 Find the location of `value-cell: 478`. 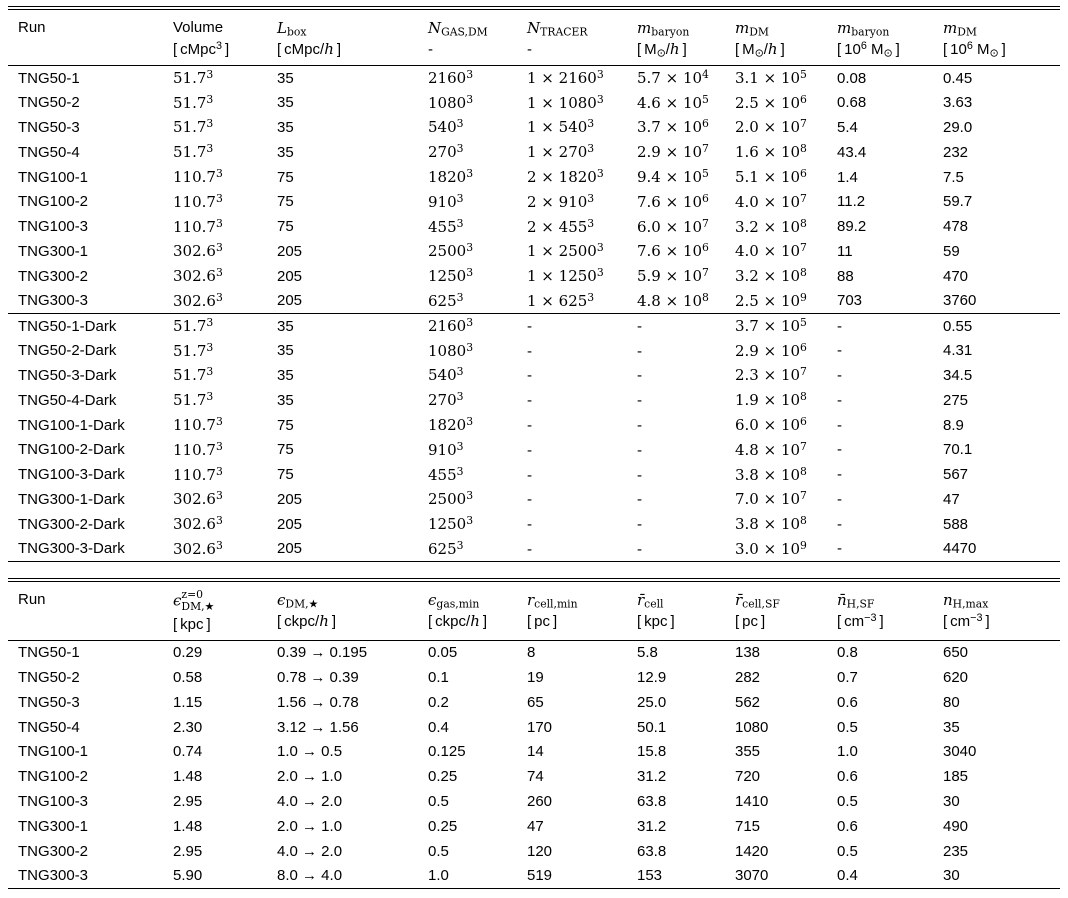

value-cell: 478 is located at coordinates (956, 227).